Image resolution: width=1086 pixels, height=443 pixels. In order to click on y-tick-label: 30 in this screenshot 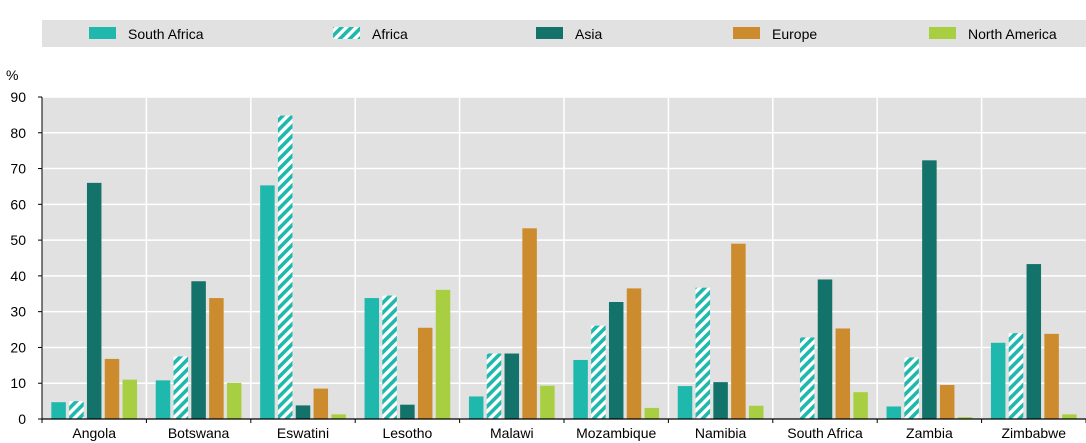, I will do `click(18, 312)`.